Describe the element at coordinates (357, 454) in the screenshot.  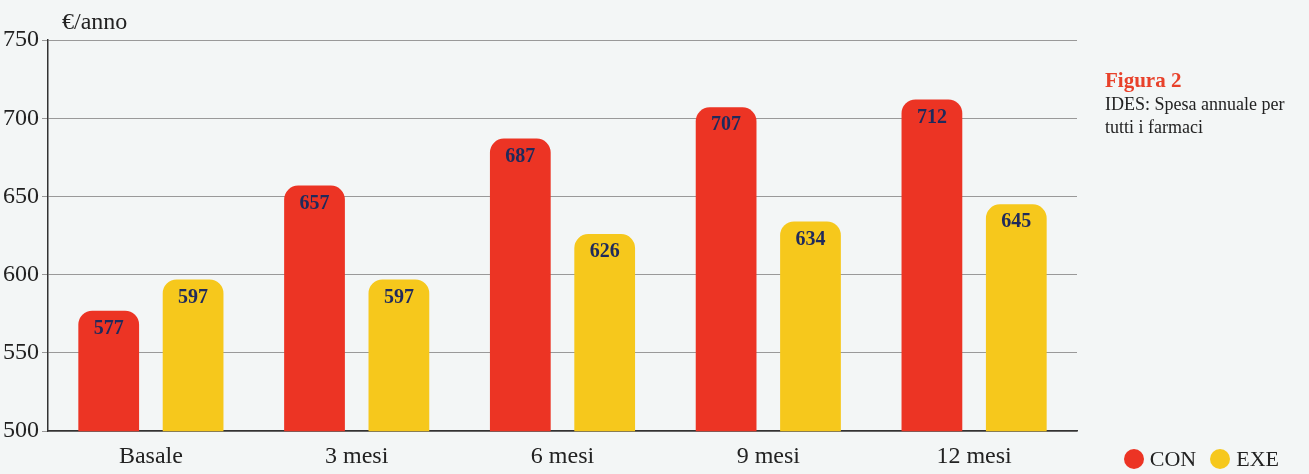
I see `x-tick-label: 3 mesi` at that location.